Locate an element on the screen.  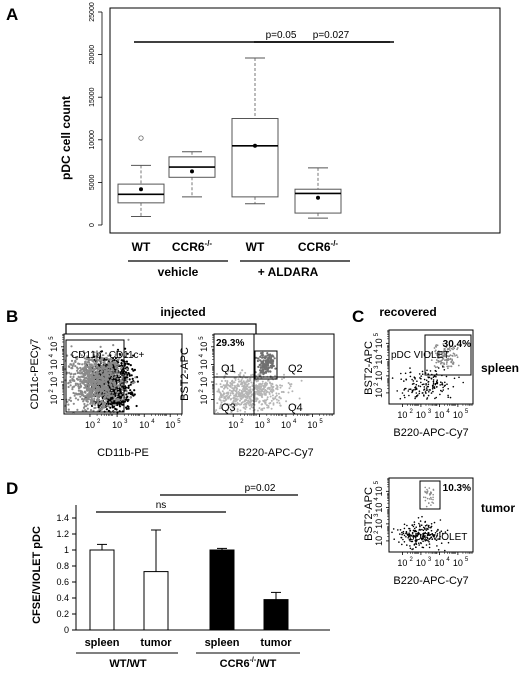
panel-c-tumor-pct: 10.3% is located at coordinates (457, 488).